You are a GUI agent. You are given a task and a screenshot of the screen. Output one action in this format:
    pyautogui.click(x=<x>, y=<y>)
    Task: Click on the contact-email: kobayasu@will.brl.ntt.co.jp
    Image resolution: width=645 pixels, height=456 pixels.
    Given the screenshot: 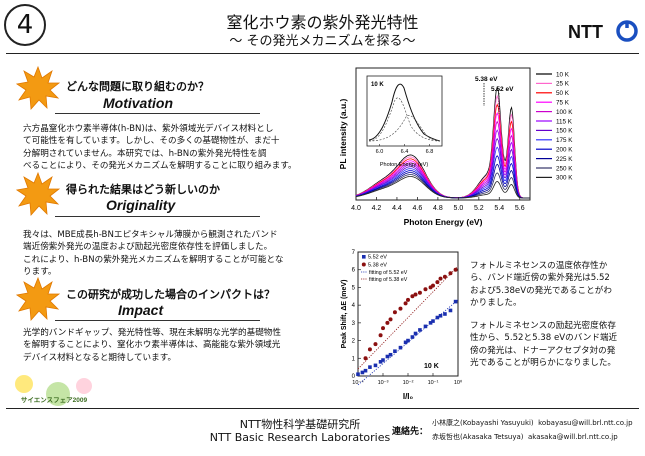 What is the action you would take?
    pyautogui.click(x=585, y=423)
    